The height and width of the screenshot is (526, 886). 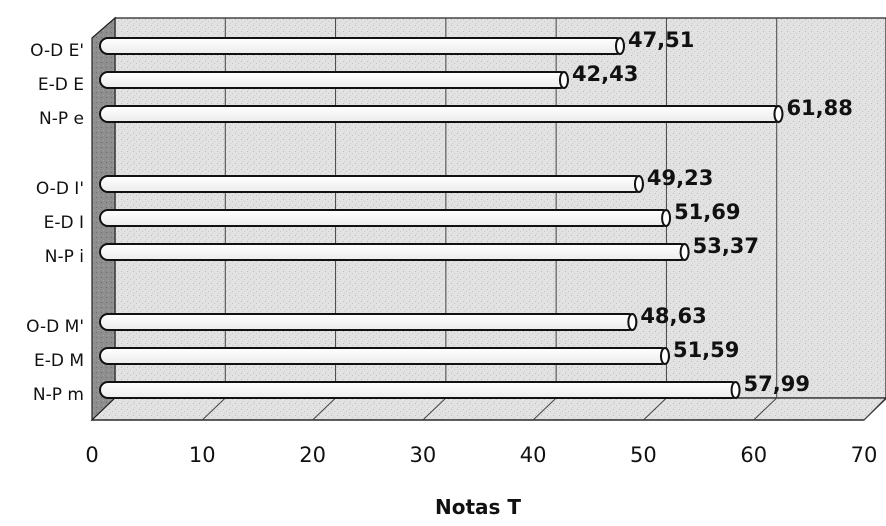 What do you see at coordinates (706, 350) in the screenshot?
I see `value-label: 51,59` at bounding box center [706, 350].